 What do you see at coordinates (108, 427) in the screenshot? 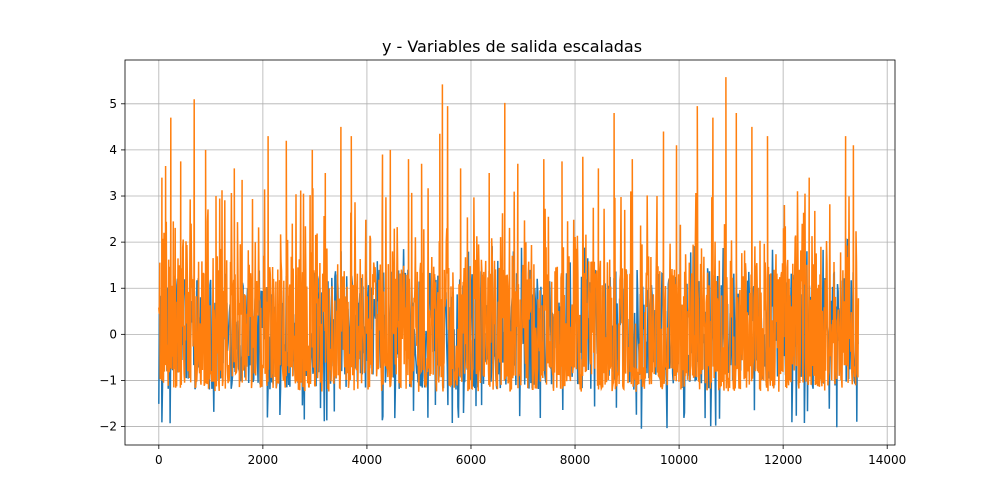
I see `y-tick-label: −2` at bounding box center [108, 427].